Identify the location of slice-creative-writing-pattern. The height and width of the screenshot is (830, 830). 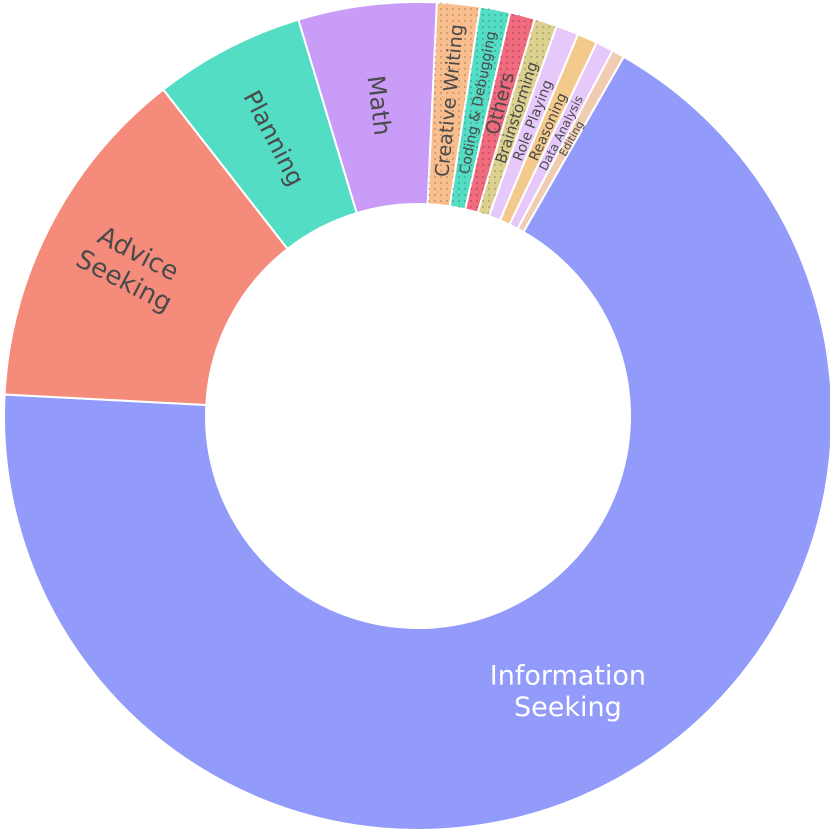
(454, 104).